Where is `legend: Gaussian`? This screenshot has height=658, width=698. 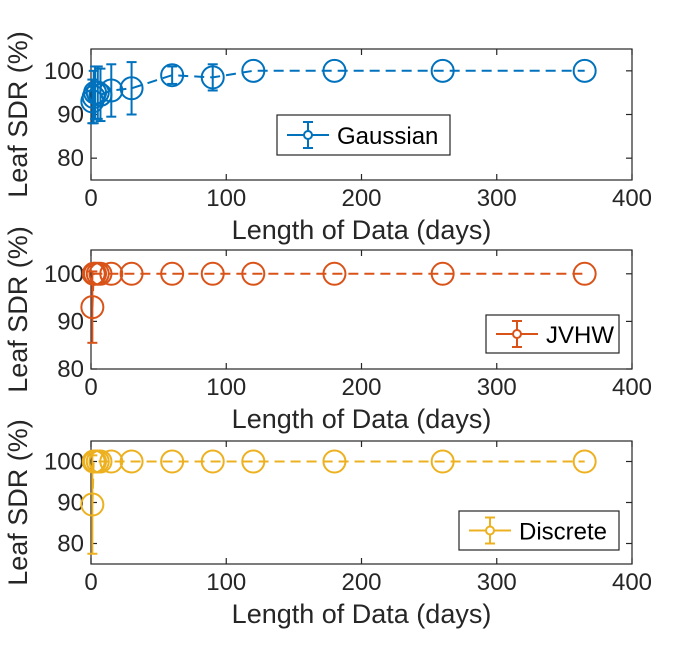
legend: Gaussian is located at coordinates (363, 135).